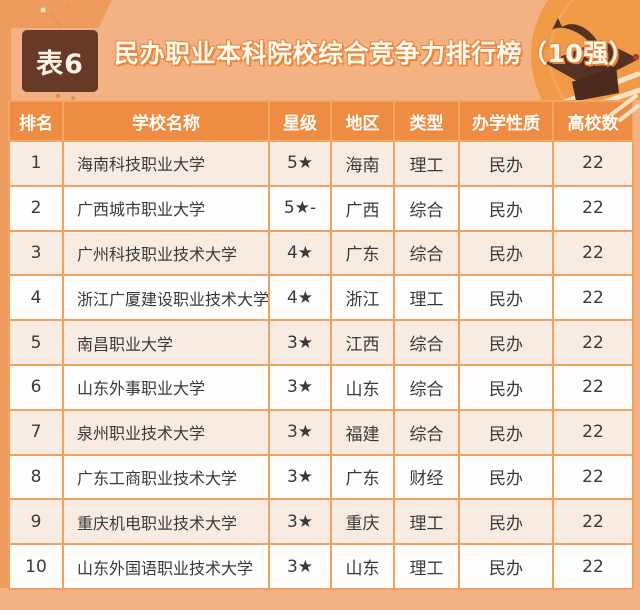  I want to click on table-row: 10 山东外国语职业技术大学 3★ 山东 理工 民办 22, so click(321, 566).